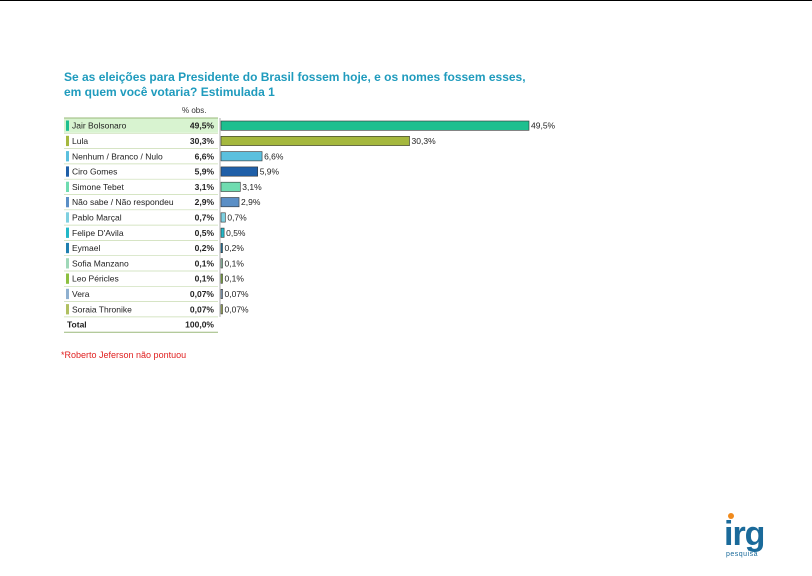  What do you see at coordinates (406, 0) in the screenshot?
I see `top-border-line` at bounding box center [406, 0].